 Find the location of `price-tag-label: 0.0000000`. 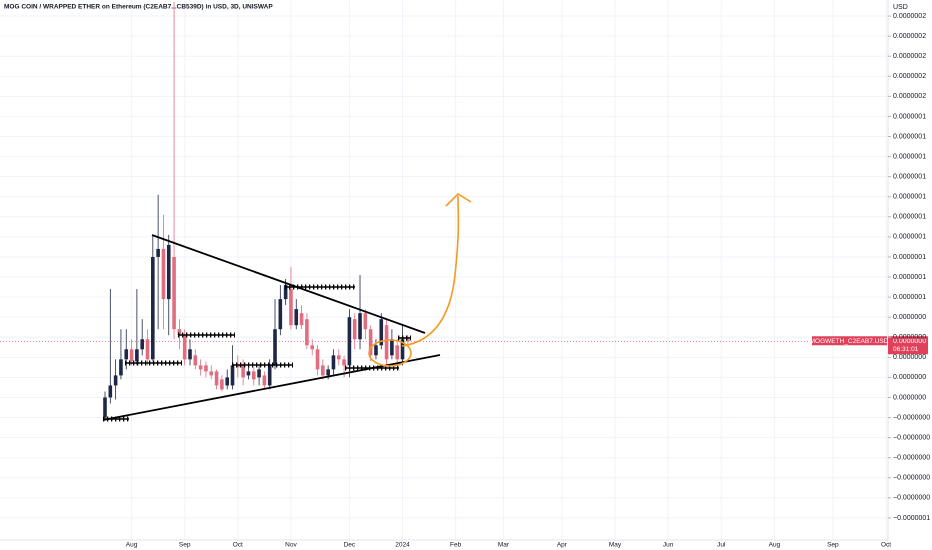

price-tag-label: 0.0000000 is located at coordinates (909, 341).